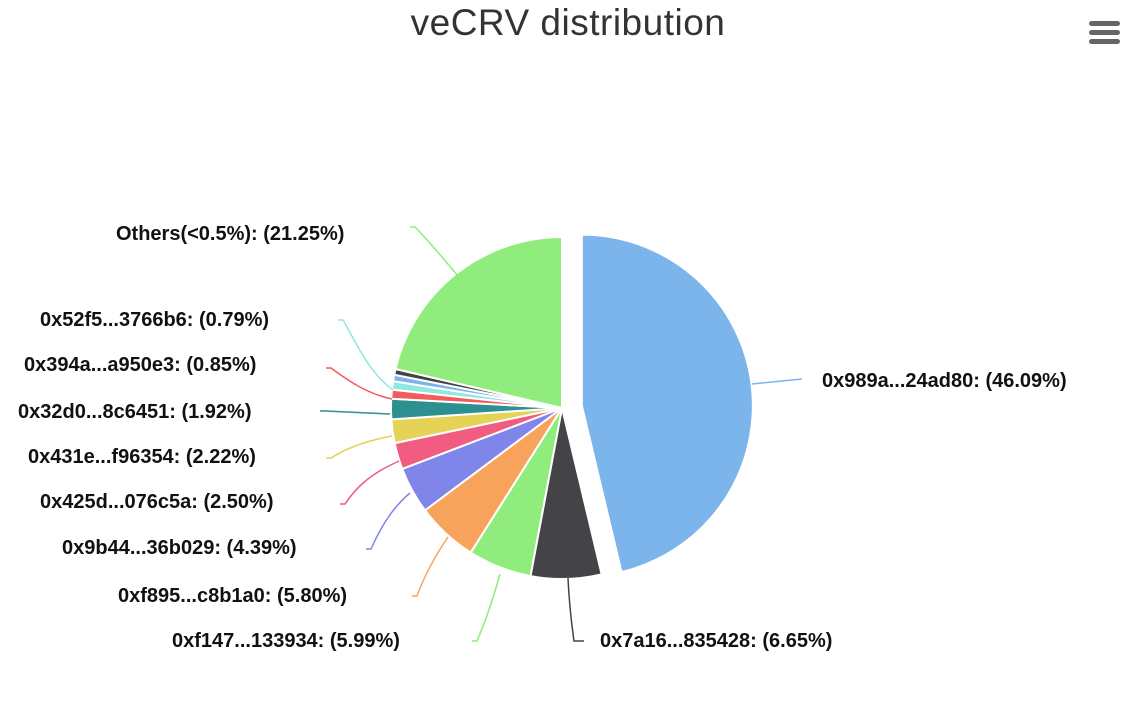  Describe the element at coordinates (135, 412) in the screenshot. I see `slice-data-label: 0x32d0...8c6451: (1.92%)` at that location.